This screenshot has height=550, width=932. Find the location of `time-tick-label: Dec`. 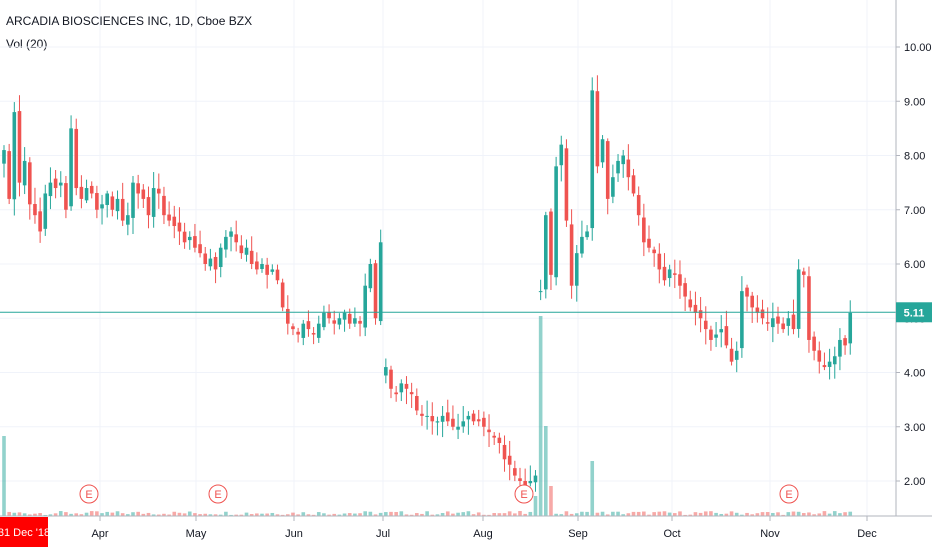

time-tick-label: Dec is located at coordinates (867, 534).